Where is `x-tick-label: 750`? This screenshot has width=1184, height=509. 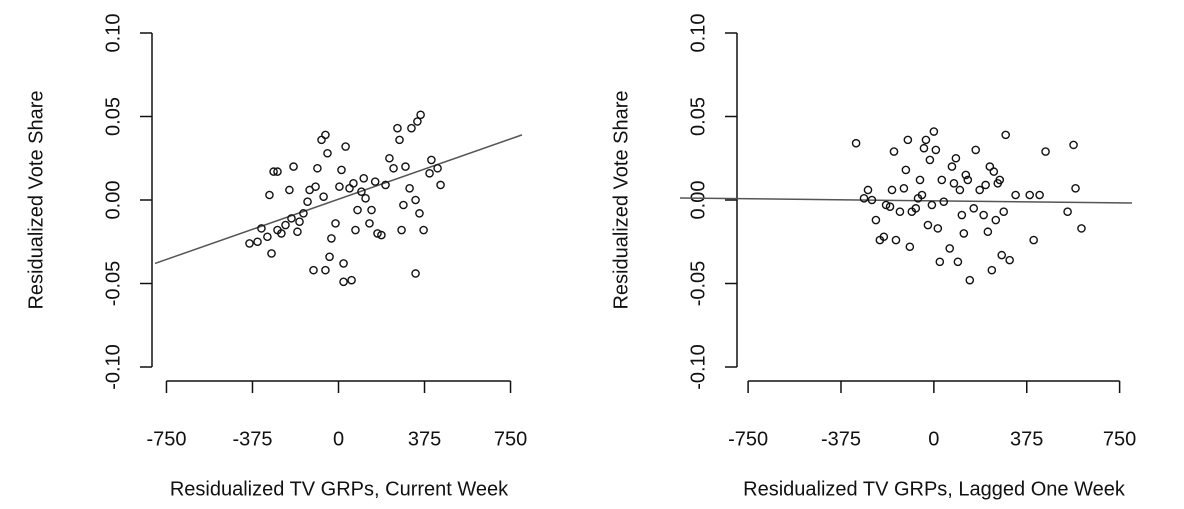
x-tick-label: 750 is located at coordinates (510, 439).